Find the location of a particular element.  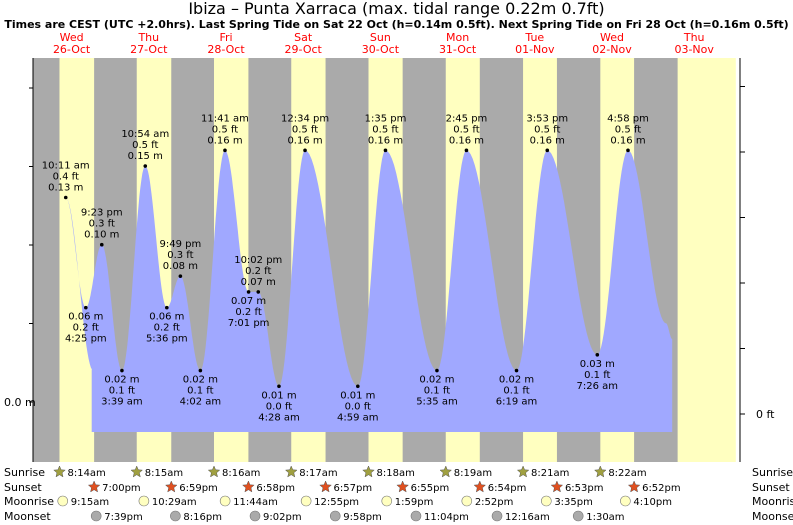

sunrise-row-label-left: Sunrise is located at coordinates (24, 472).